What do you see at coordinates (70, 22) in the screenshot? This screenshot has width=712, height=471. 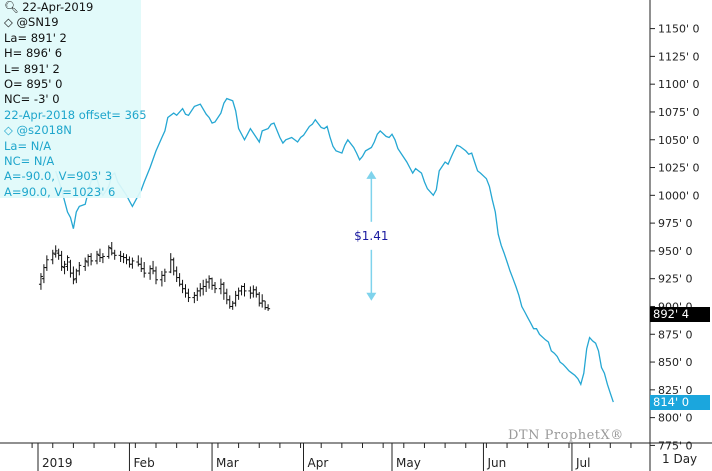 I see `info-symbol-row: ◇ @SN19` at bounding box center [70, 22].